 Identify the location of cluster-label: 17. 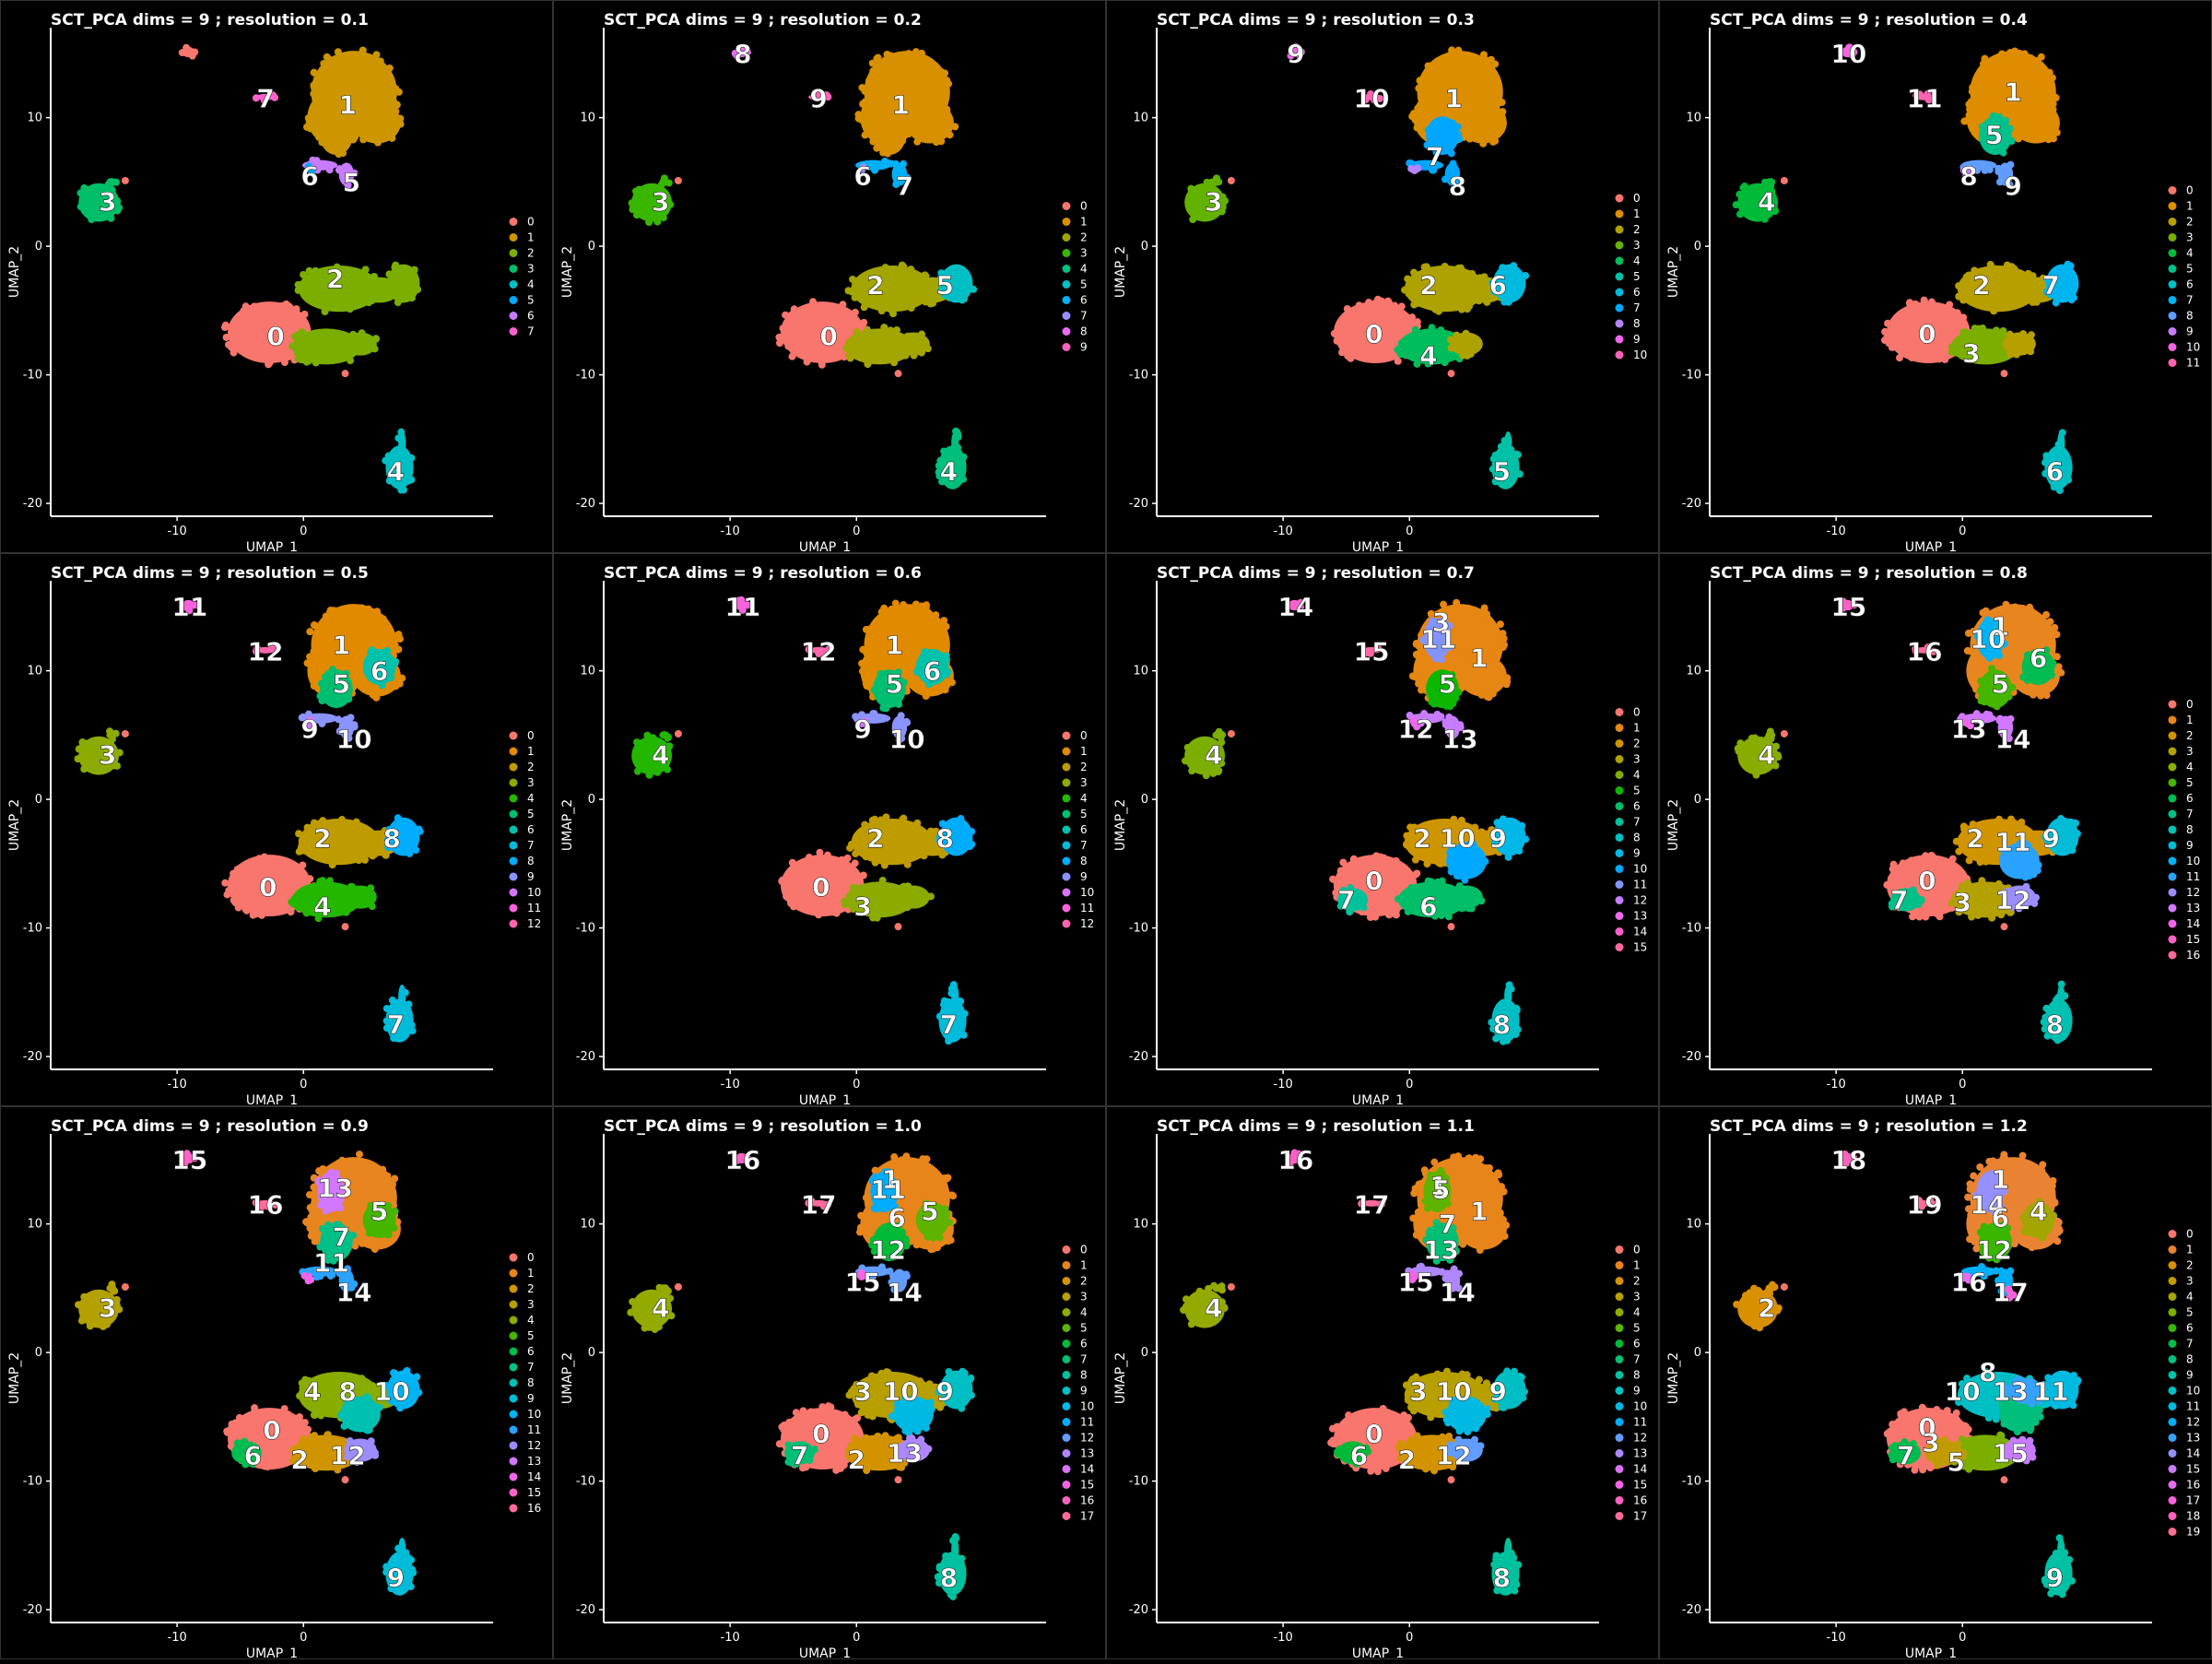
(819, 1205).